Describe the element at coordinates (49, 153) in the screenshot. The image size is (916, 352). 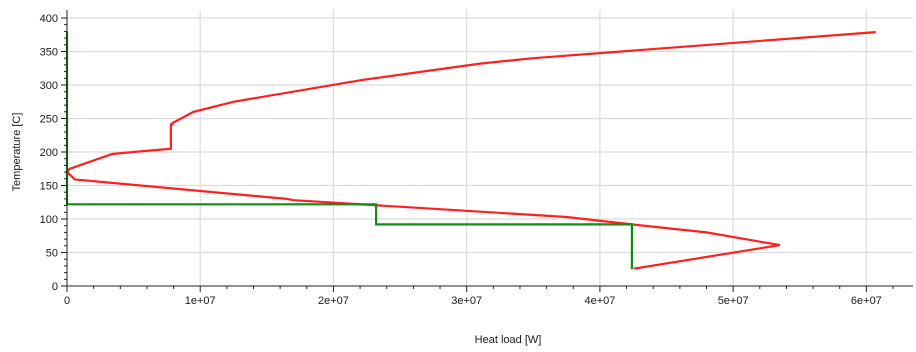
I see `y-tick-label: 200` at that location.